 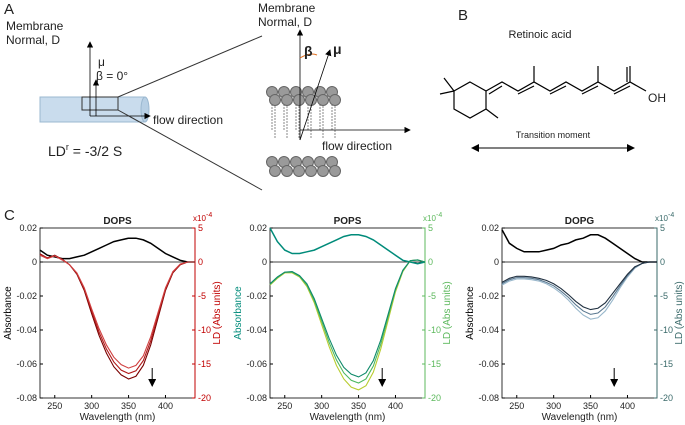 I want to click on chart-title: POPS, so click(x=348, y=221).